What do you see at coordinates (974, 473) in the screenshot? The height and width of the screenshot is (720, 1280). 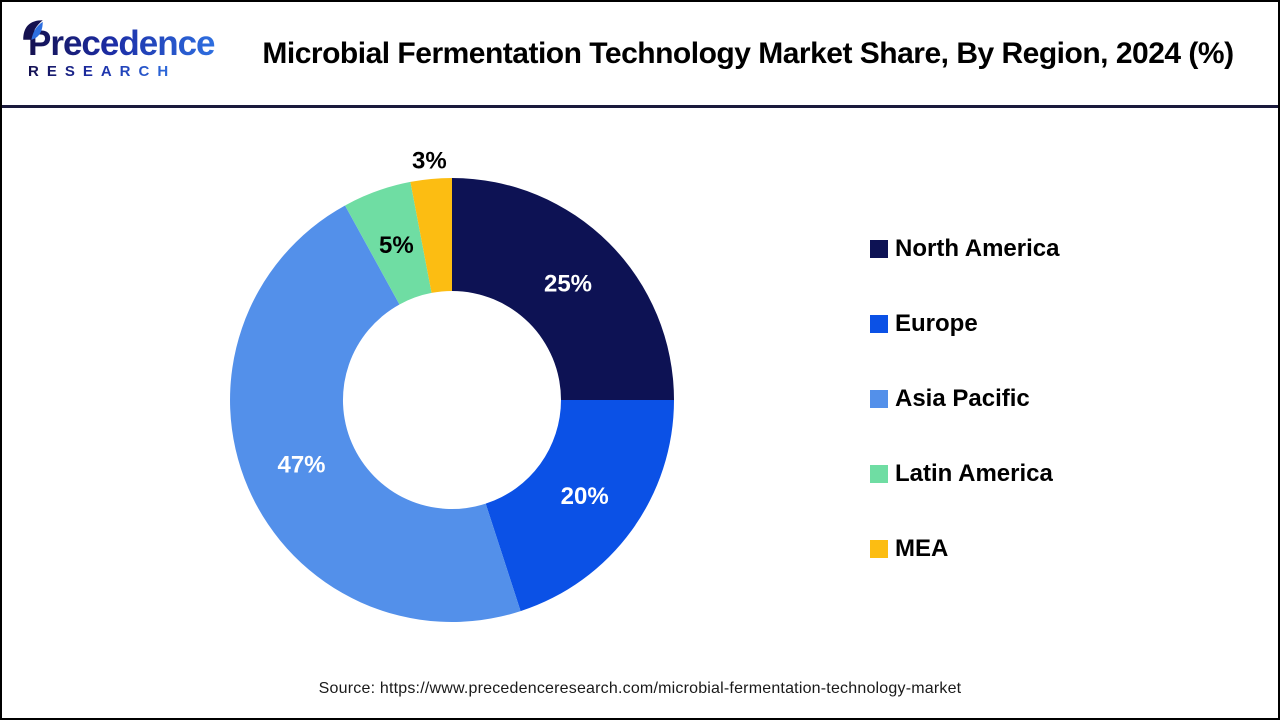 I see `legend-label: Latin America` at bounding box center [974, 473].